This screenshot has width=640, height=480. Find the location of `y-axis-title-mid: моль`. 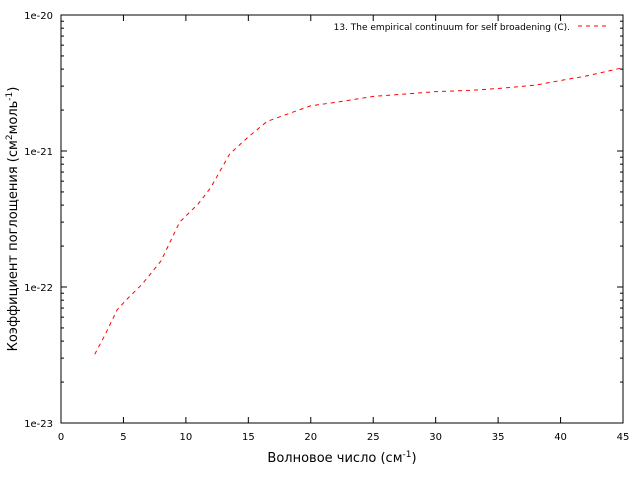

y-axis-title-mid: моль is located at coordinates (13, 118).